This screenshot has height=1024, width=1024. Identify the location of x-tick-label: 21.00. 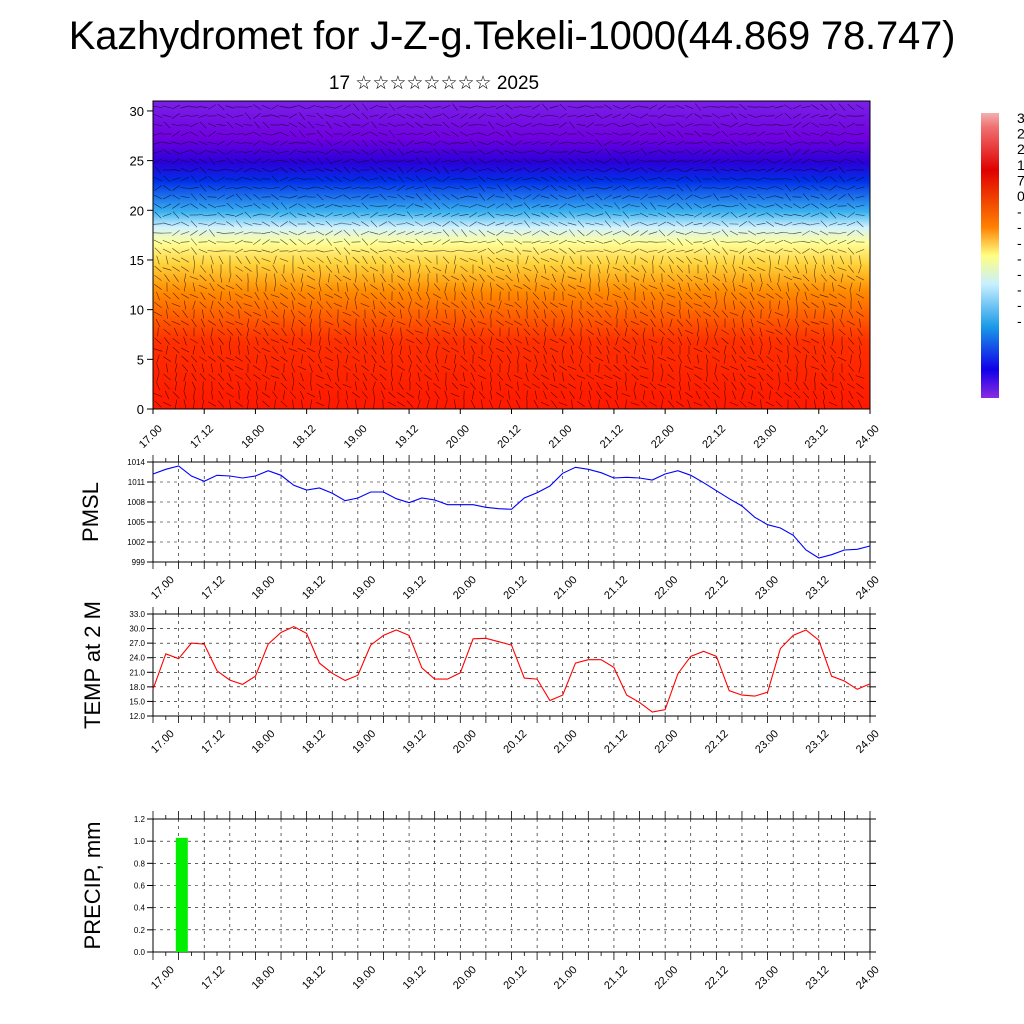
(566, 588).